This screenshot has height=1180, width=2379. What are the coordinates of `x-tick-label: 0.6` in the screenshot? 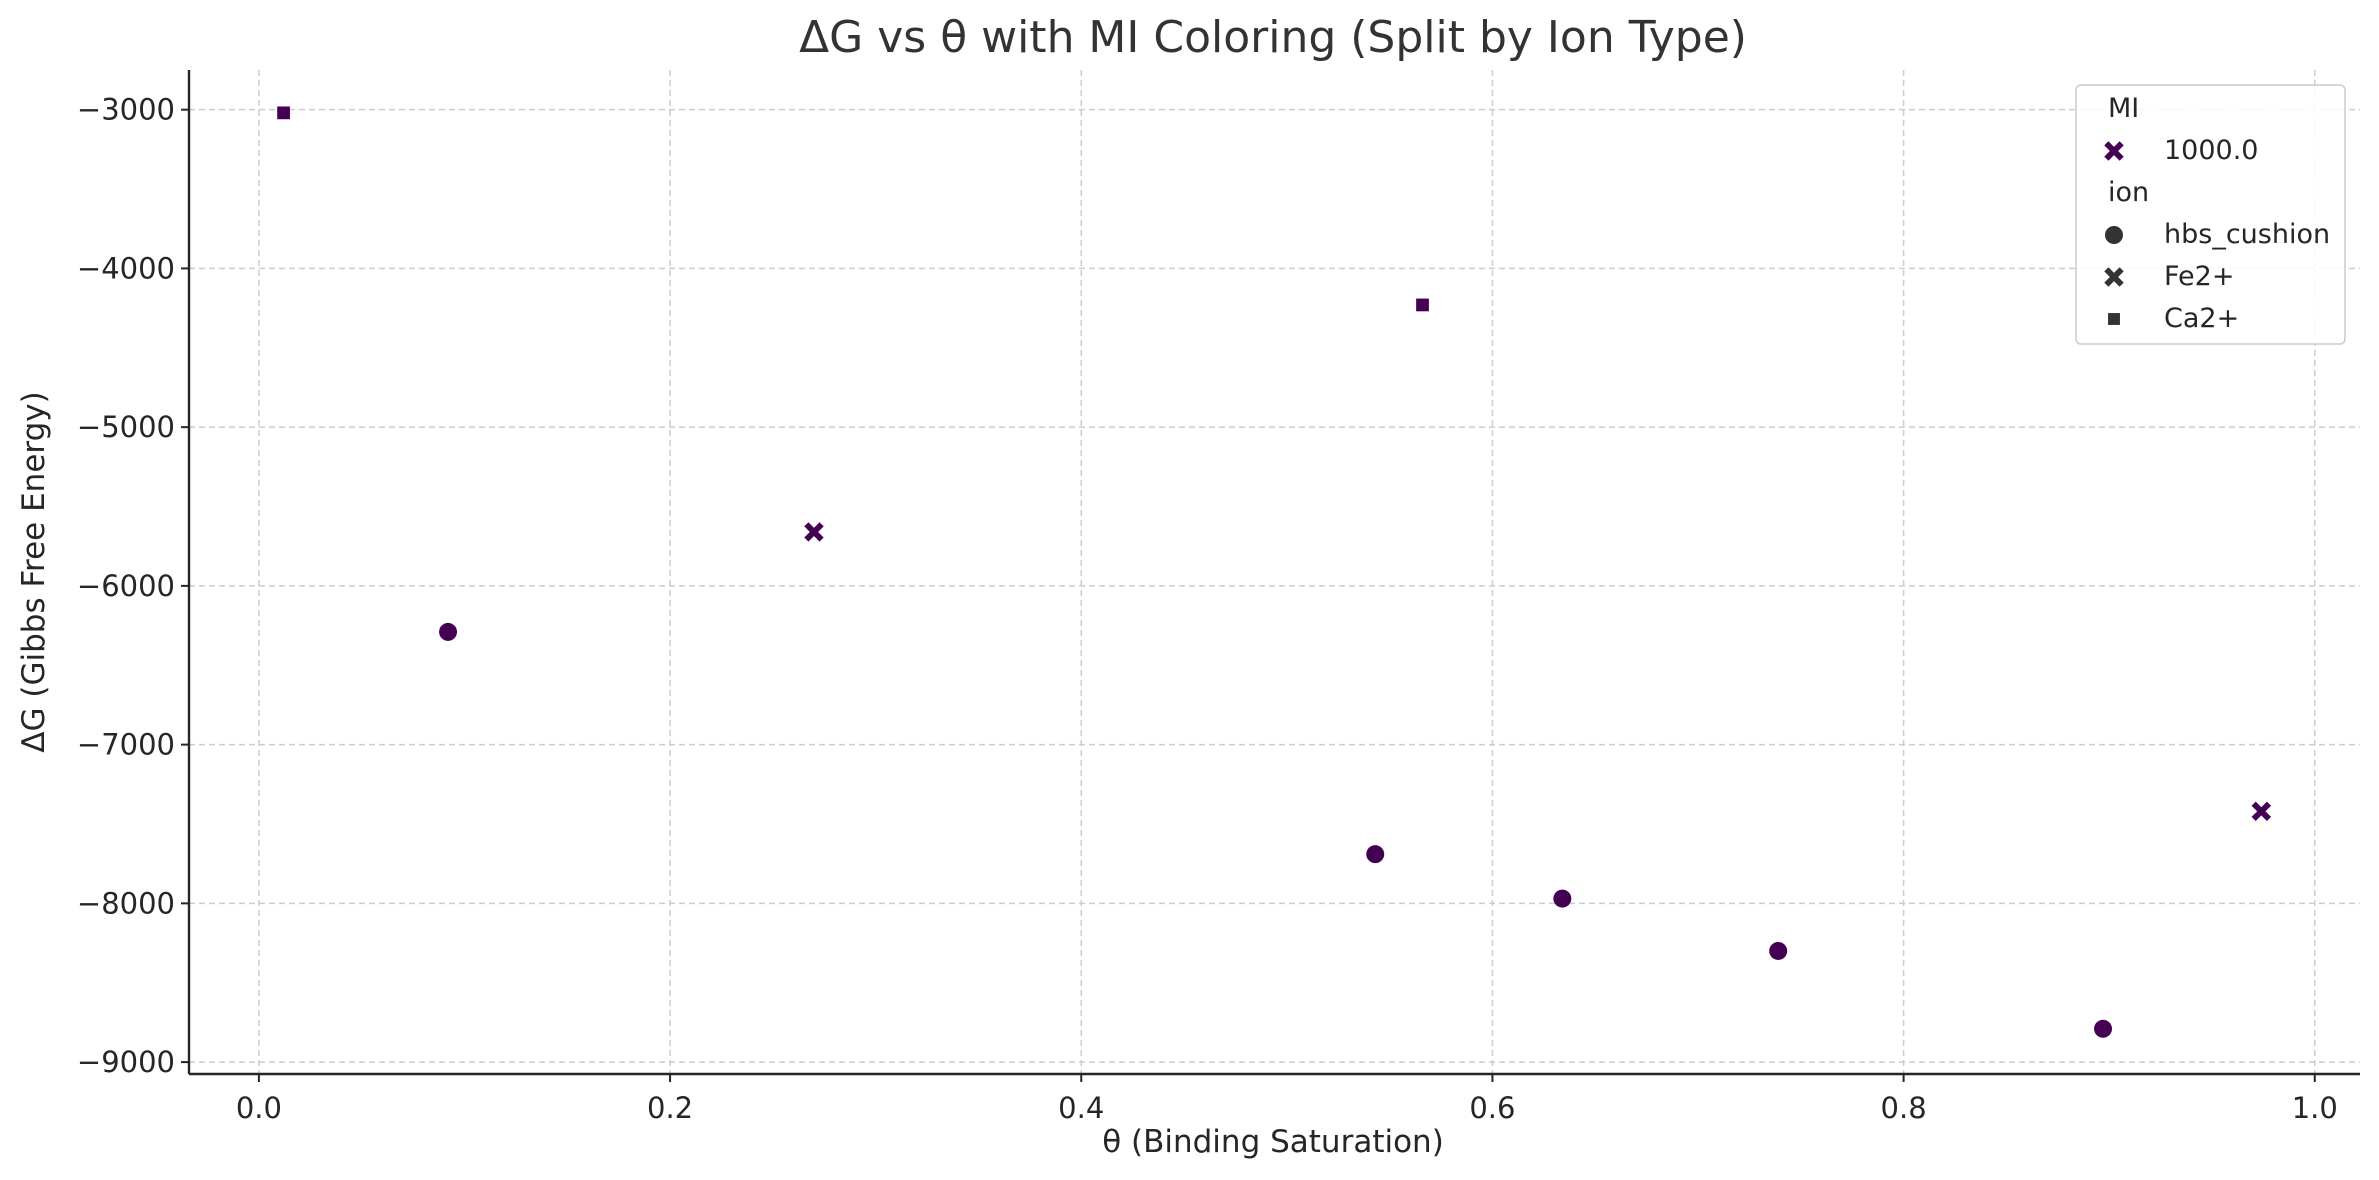 It's located at (1492, 1108).